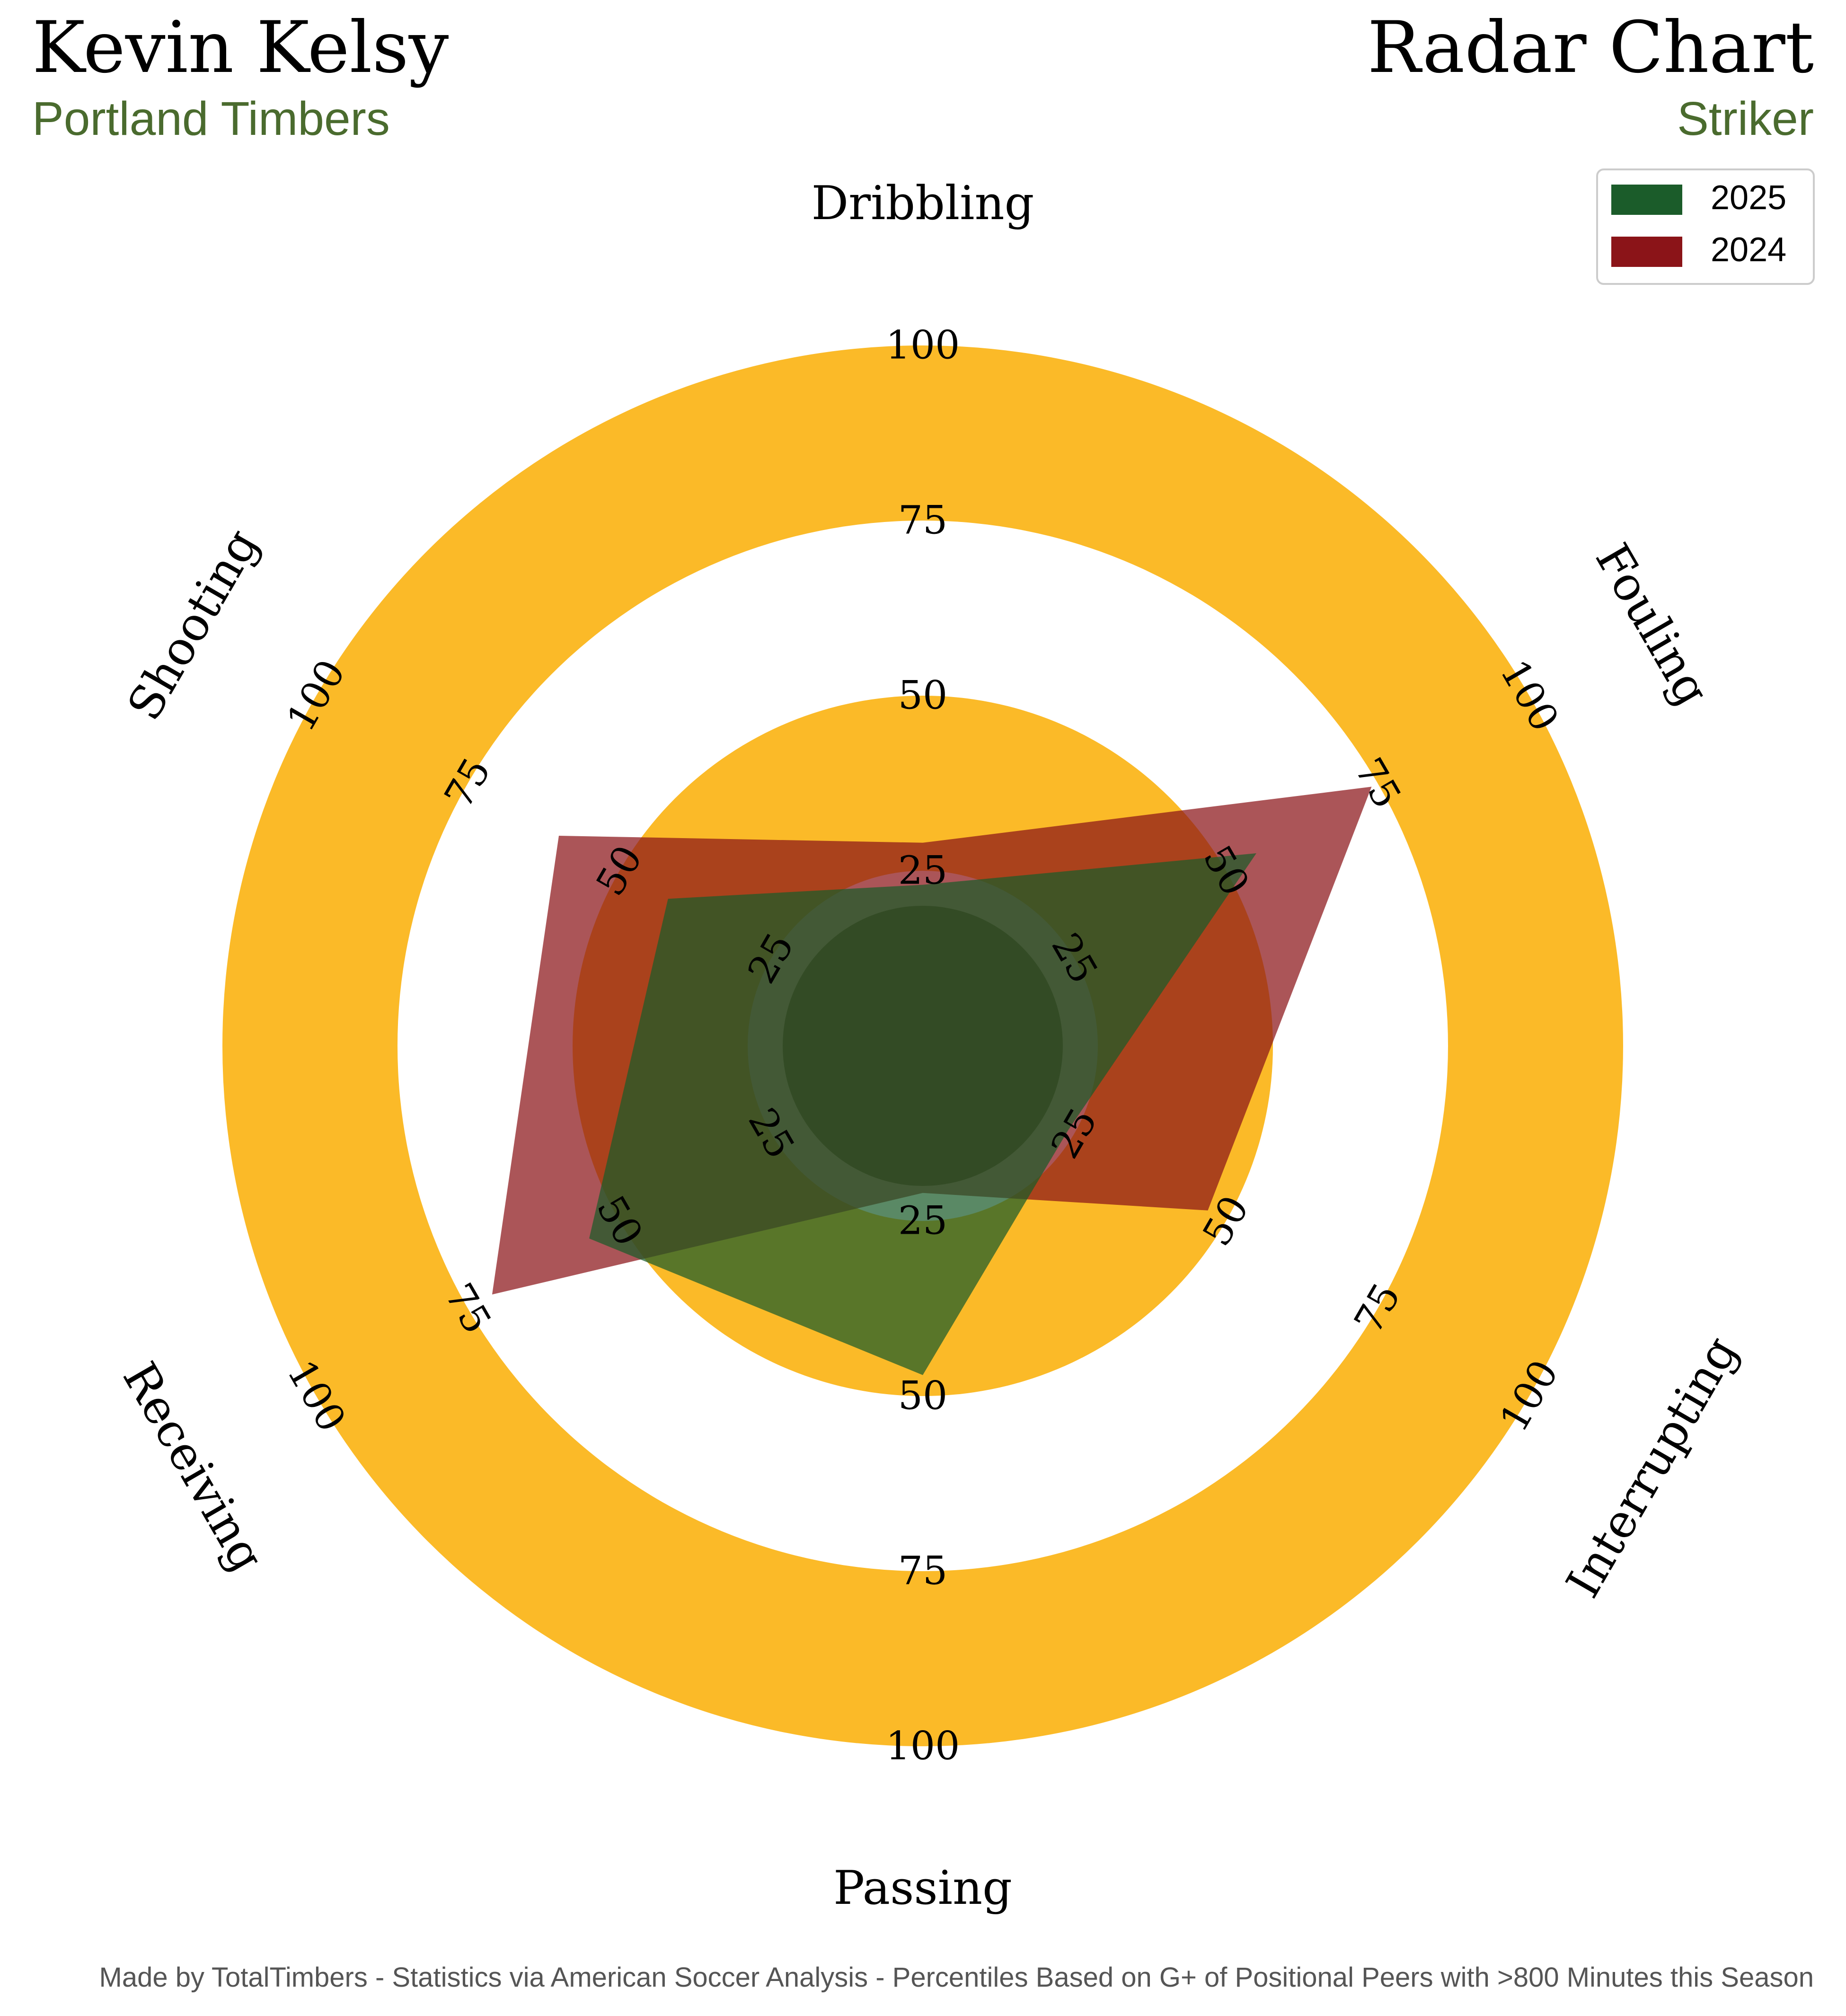  Describe the element at coordinates (922, 1888) in the screenshot. I see `axis-label-passing: Passing` at that location.